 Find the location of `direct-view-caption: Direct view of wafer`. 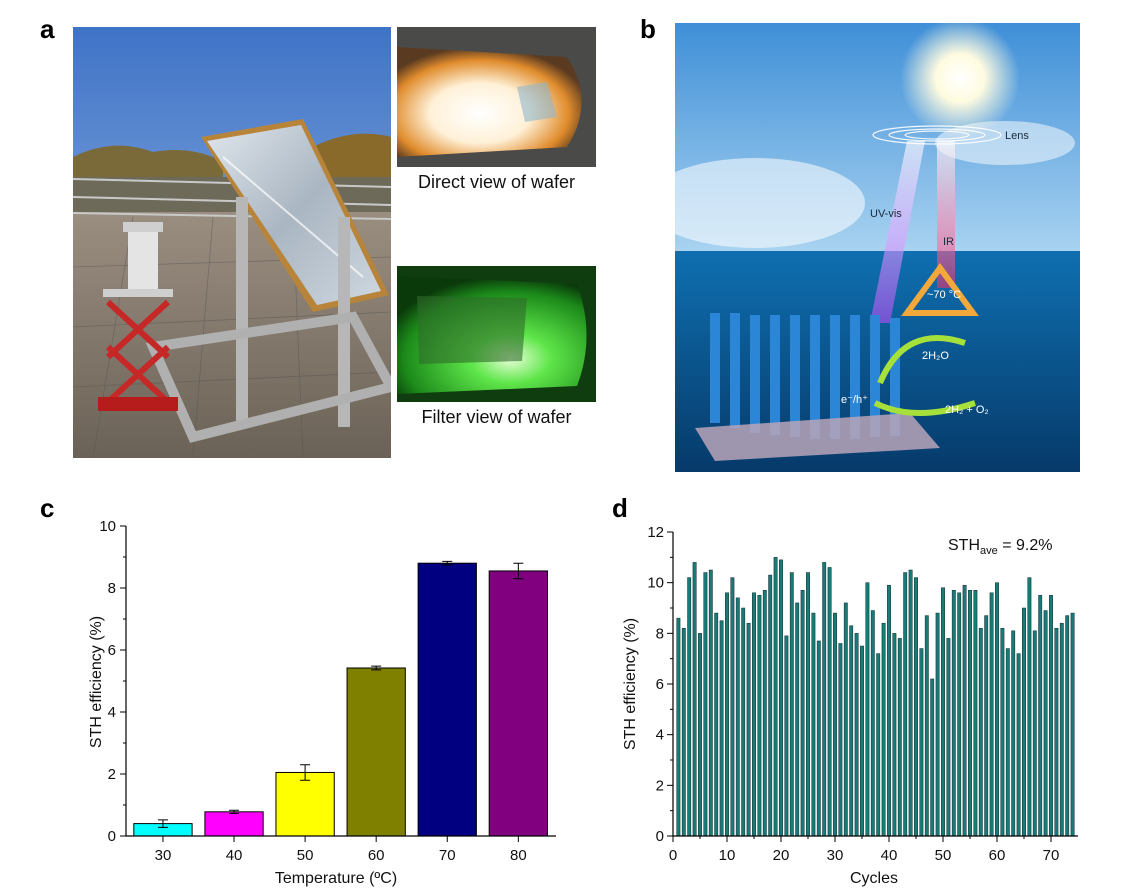

direct-view-caption: Direct view of wafer is located at coordinates (496, 182).